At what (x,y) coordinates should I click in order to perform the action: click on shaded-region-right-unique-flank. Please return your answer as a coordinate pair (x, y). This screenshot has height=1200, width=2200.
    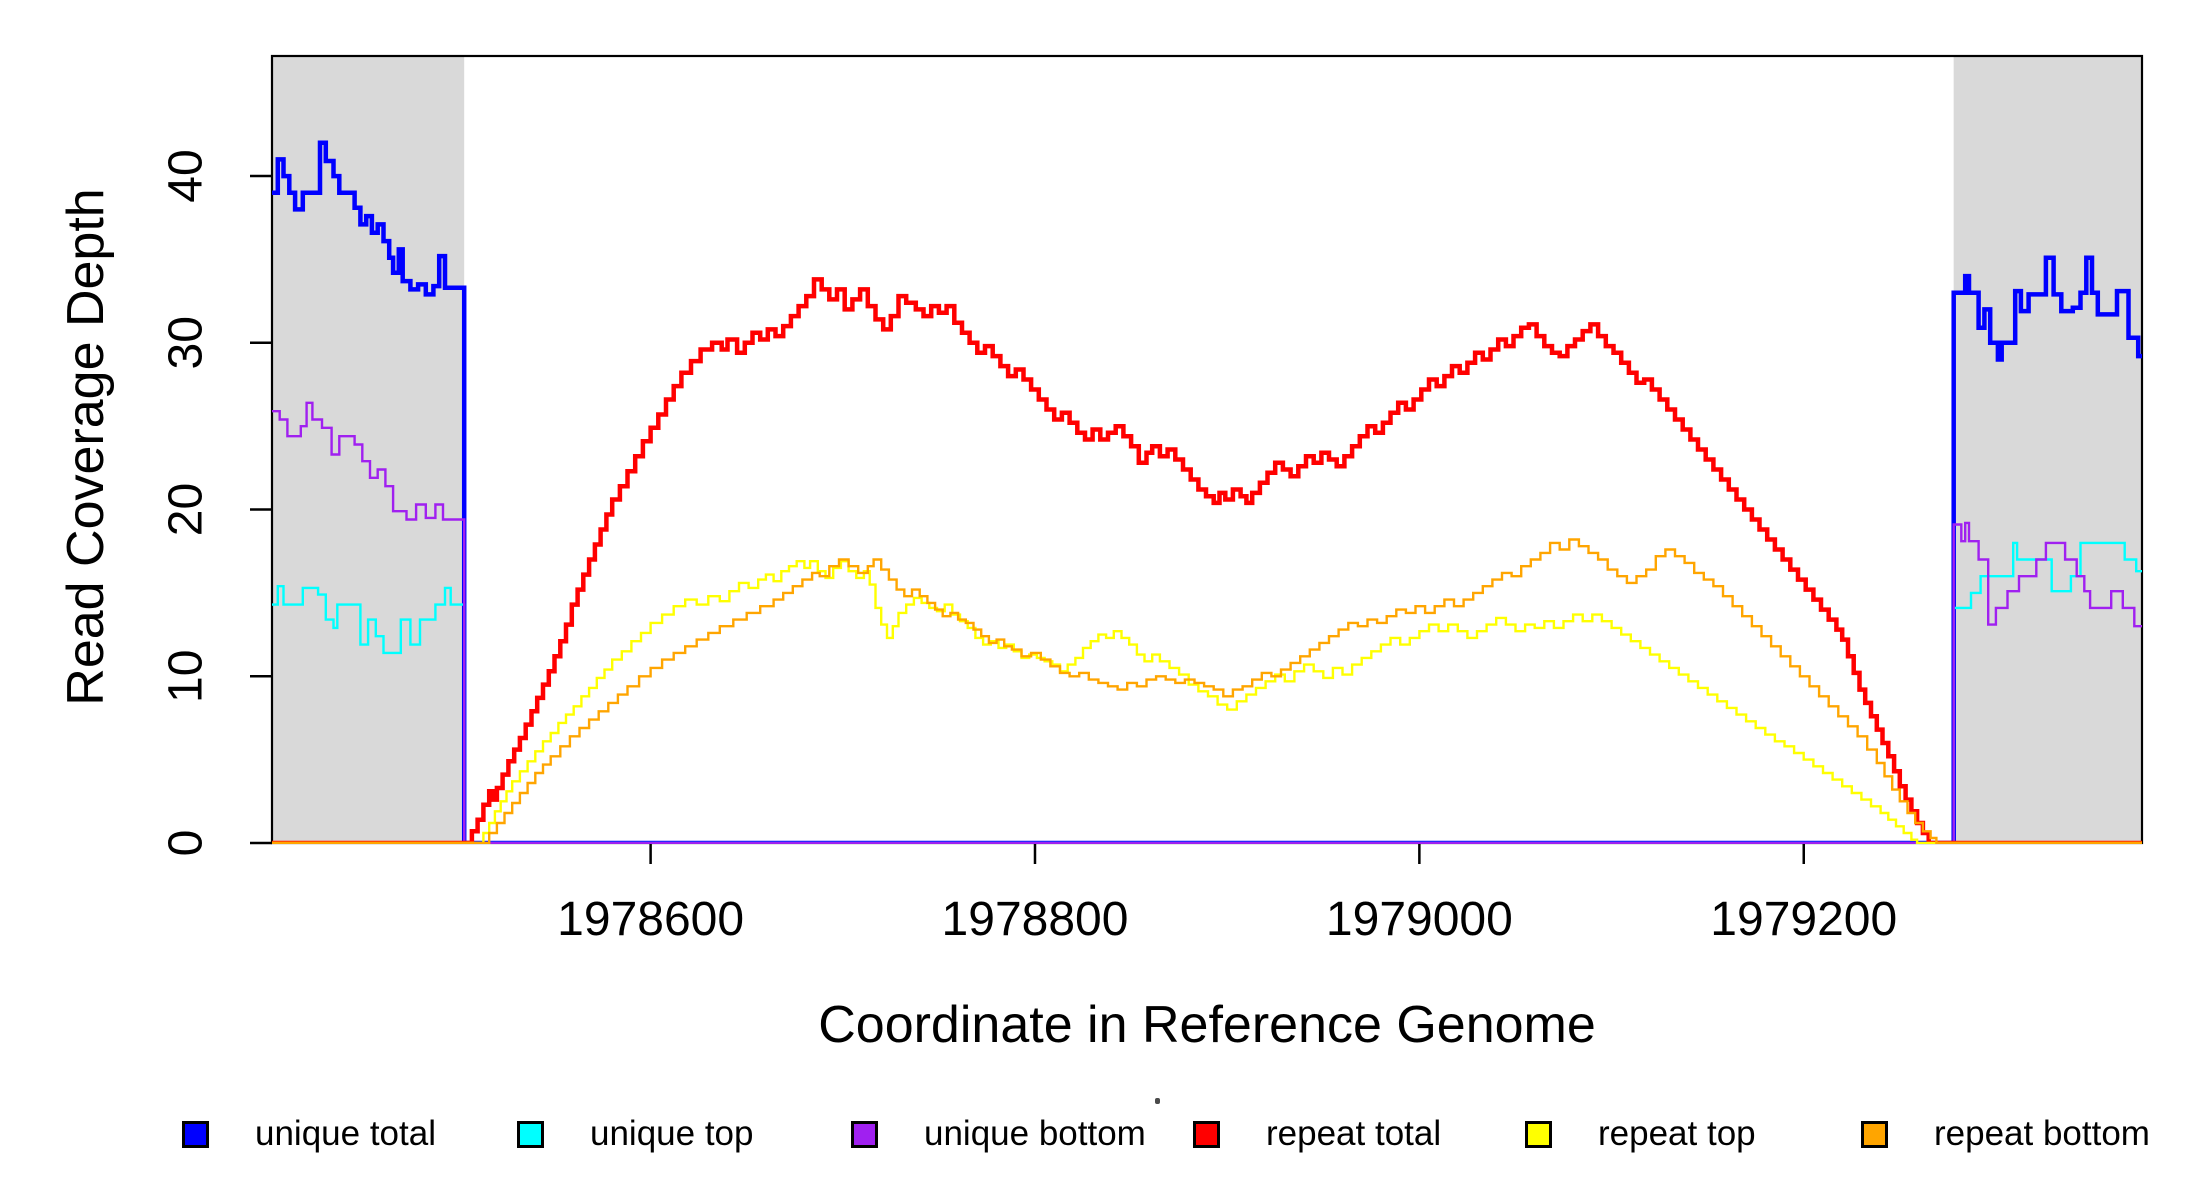
    Looking at the image, I should click on (2047, 449).